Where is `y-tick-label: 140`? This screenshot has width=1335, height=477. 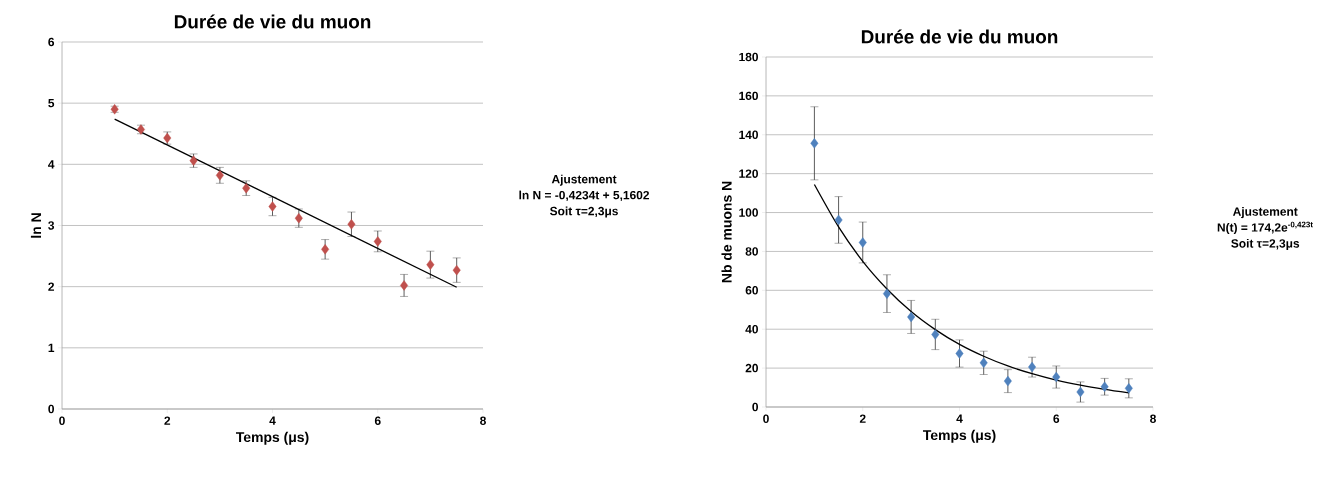 y-tick-label: 140 is located at coordinates (748, 134).